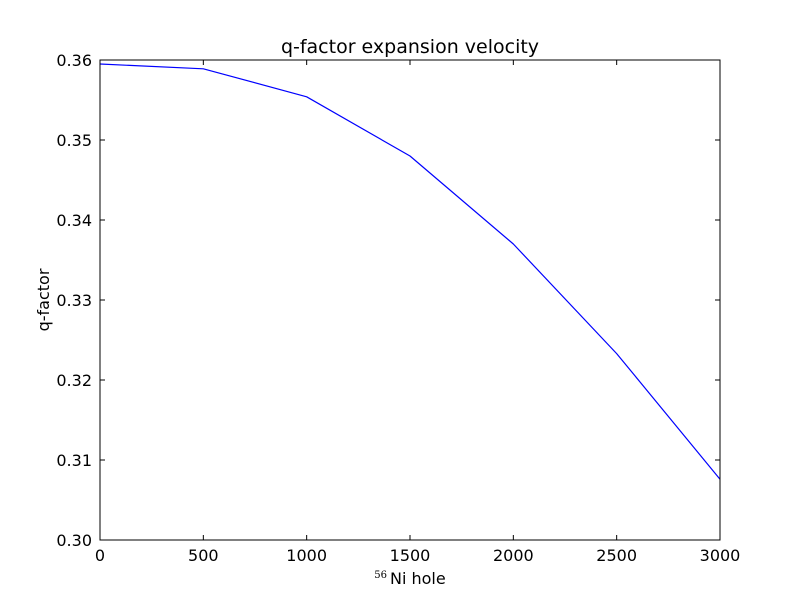 The image size is (800, 600). I want to click on y-tick-label-0: 0.30, so click(74, 540).